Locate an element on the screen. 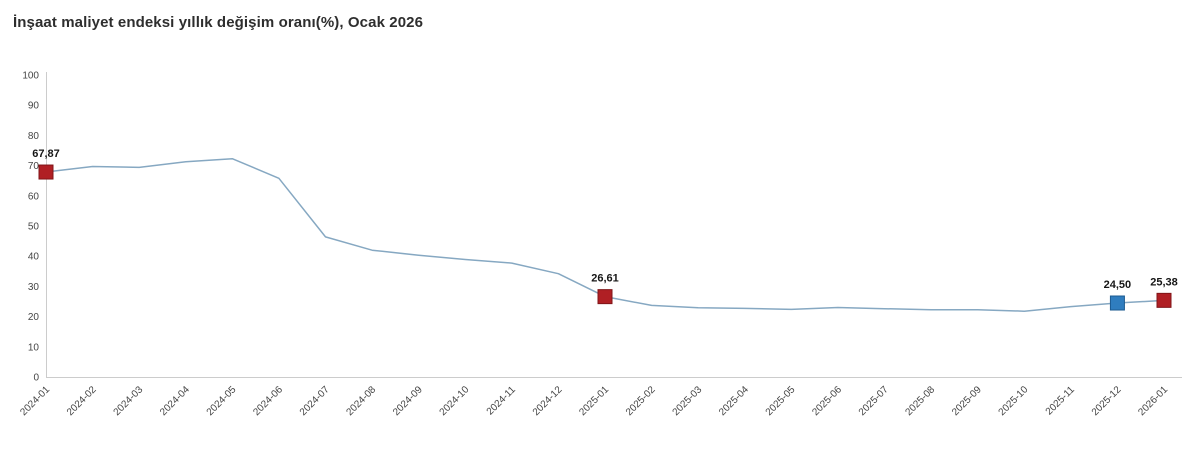  x-tick-label: 2025-02 is located at coordinates (641, 401).